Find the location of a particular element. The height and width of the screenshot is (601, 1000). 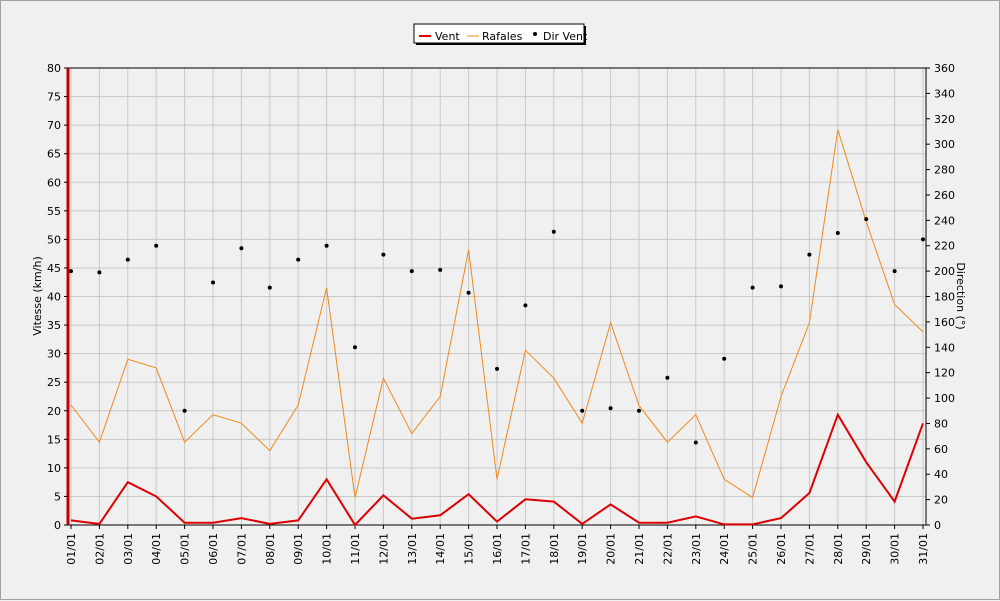

right-tick-label: 60 is located at coordinates (941, 449).